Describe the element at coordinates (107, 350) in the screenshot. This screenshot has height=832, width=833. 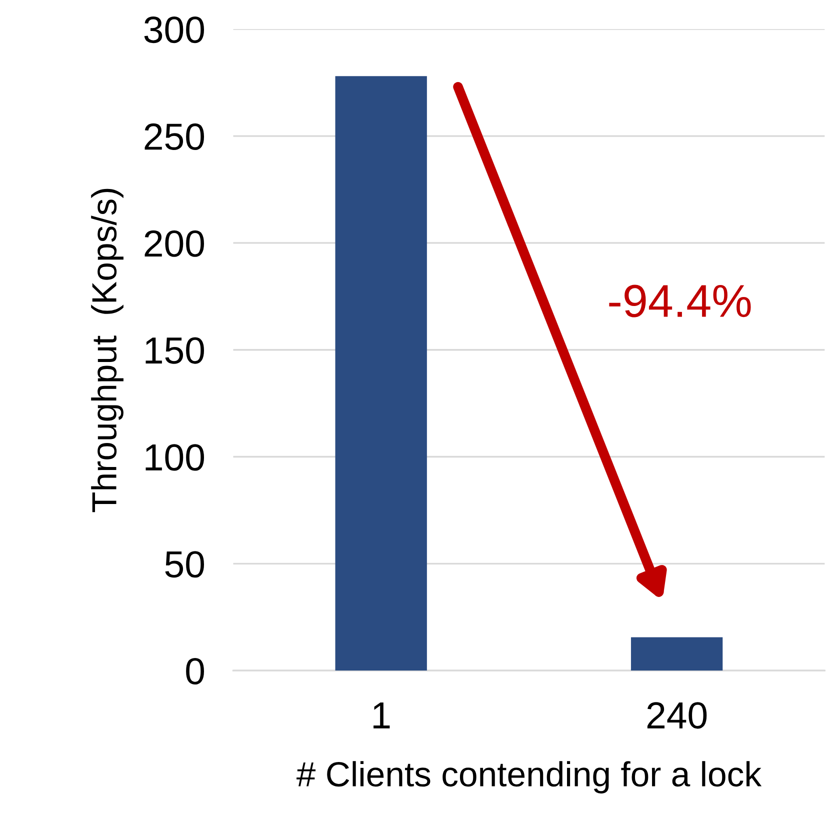
I see `y-axis-title: Throughput (Kops/s)` at that location.